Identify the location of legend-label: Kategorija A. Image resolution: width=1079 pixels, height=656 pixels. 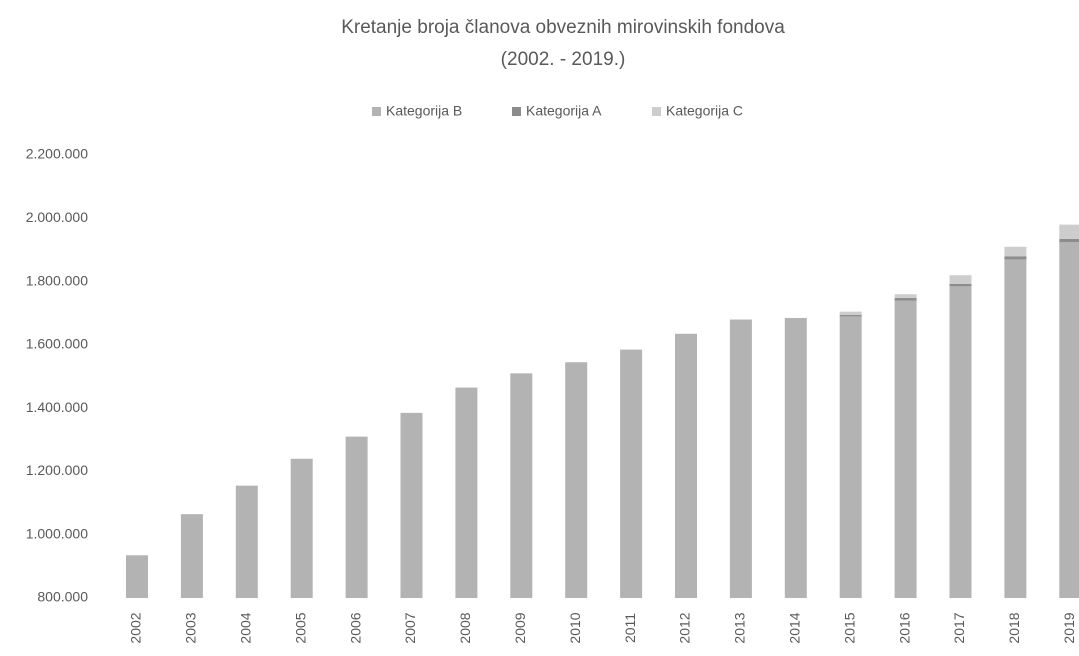
(564, 111).